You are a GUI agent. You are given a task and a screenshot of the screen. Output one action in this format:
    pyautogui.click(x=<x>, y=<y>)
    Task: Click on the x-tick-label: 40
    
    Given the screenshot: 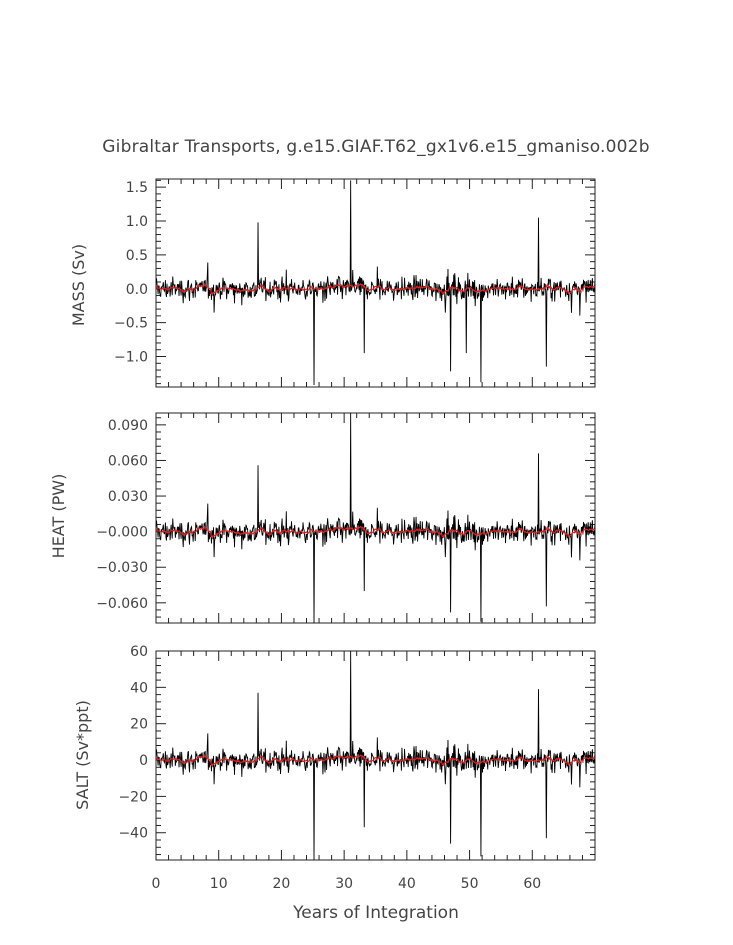 What is the action you would take?
    pyautogui.click(x=407, y=884)
    